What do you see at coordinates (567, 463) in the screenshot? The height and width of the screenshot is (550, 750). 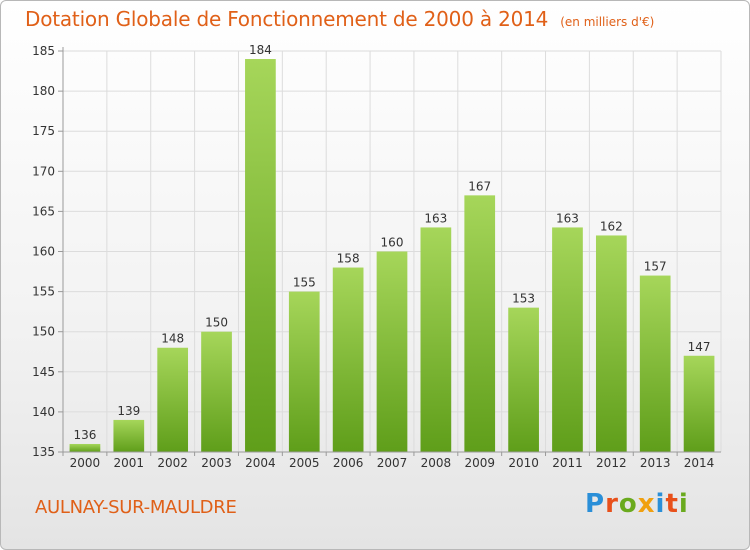 I see `x-tick-label: 2011` at bounding box center [567, 463].